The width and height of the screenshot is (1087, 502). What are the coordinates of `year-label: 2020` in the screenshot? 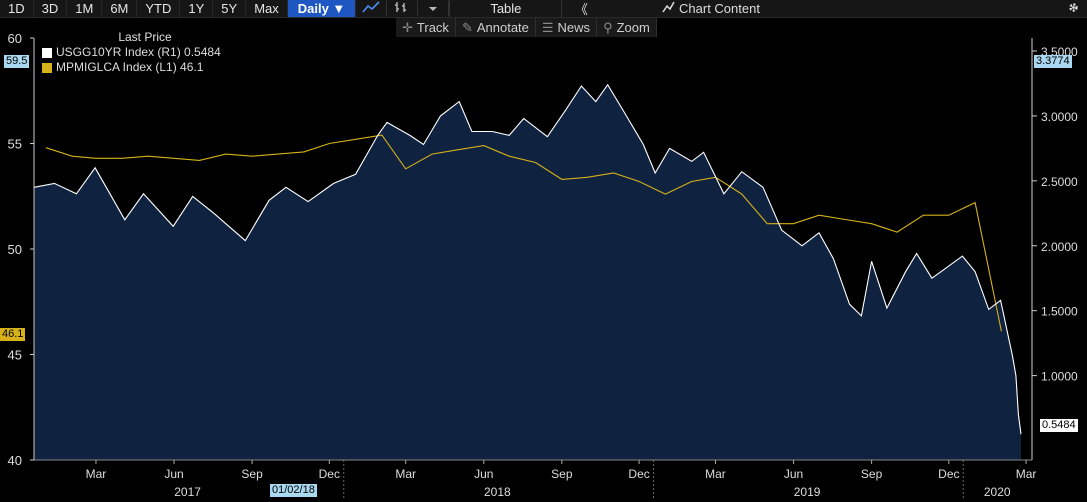 It's located at (997, 492).